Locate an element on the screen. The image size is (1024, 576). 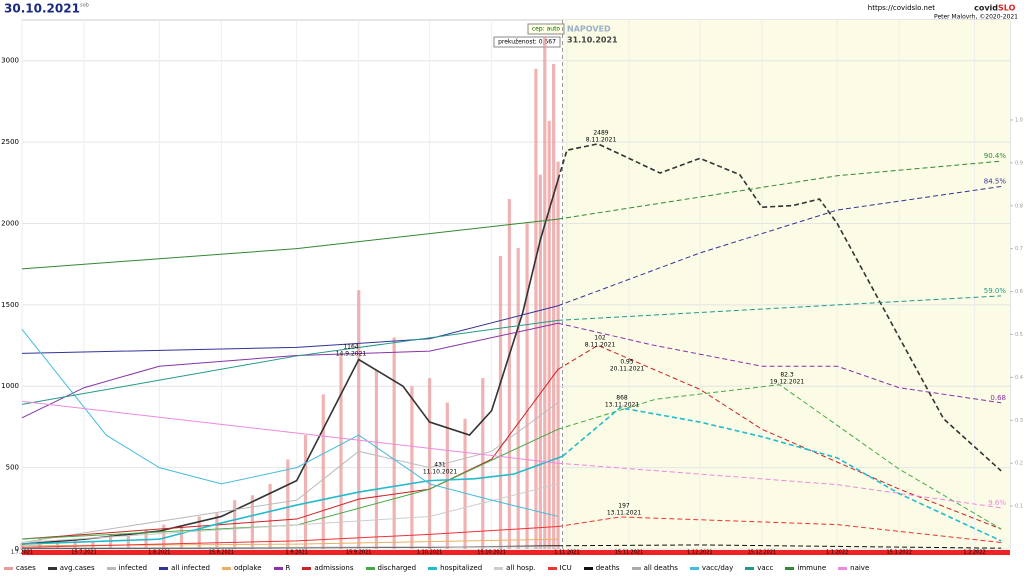
y2-tick-label: 0.1 is located at coordinates (1019, 507).